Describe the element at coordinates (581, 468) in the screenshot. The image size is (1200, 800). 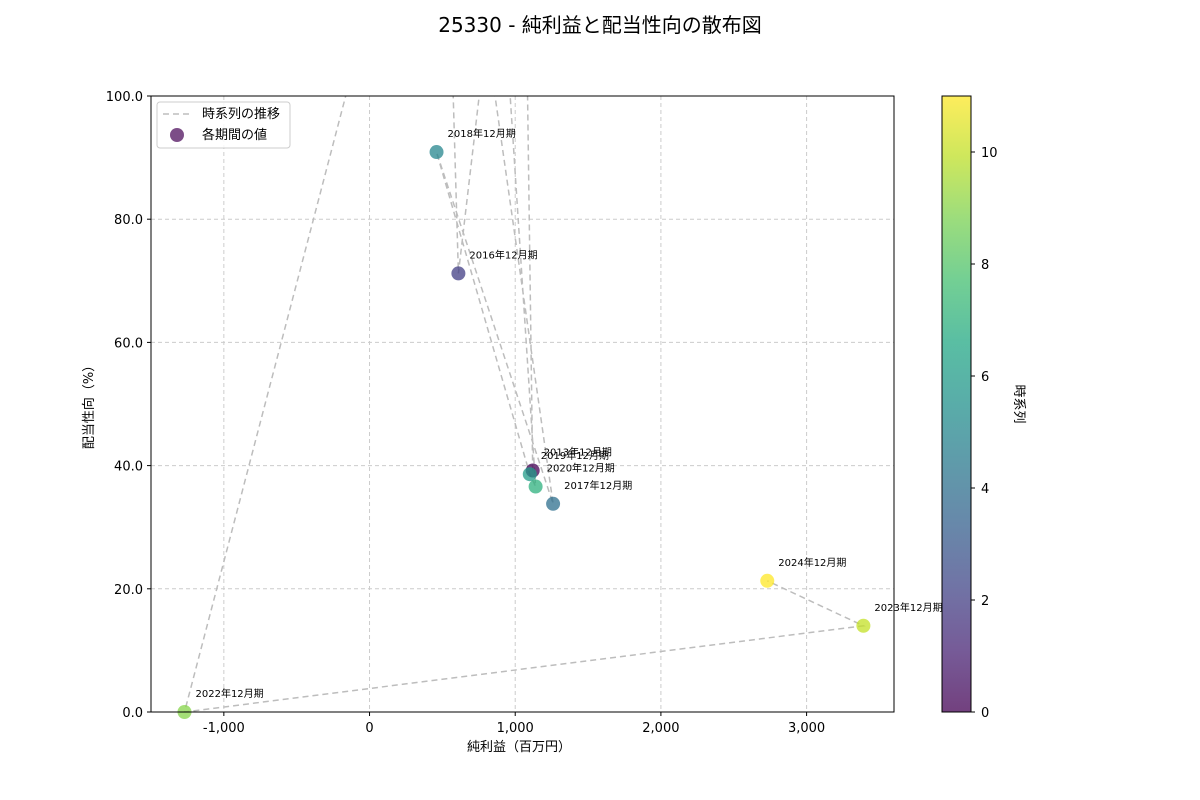
I see `point-label: 2020年12月期` at that location.